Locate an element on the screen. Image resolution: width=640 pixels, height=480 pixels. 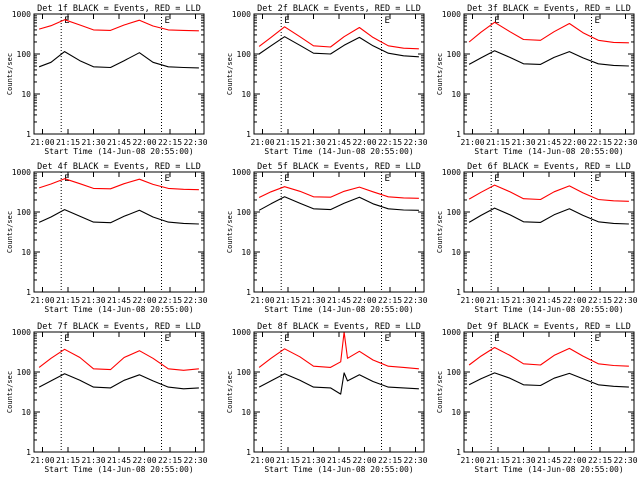
chart-title: Det 2f BLACK = Events, RED = LLD is located at coordinates (339, 9).